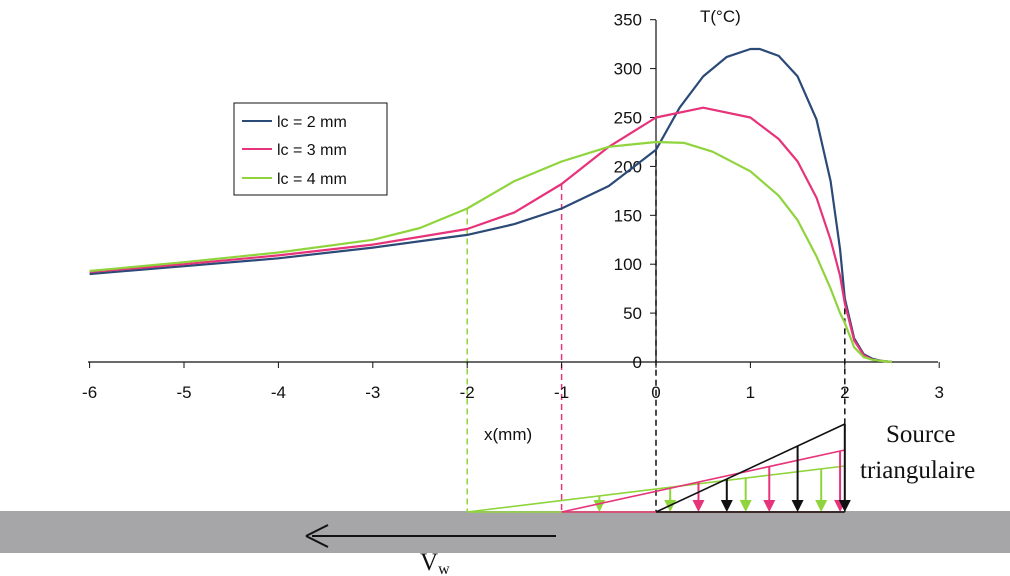 The height and width of the screenshot is (576, 1010). What do you see at coordinates (628, 264) in the screenshot?
I see `y-tick-label: 100` at bounding box center [628, 264].